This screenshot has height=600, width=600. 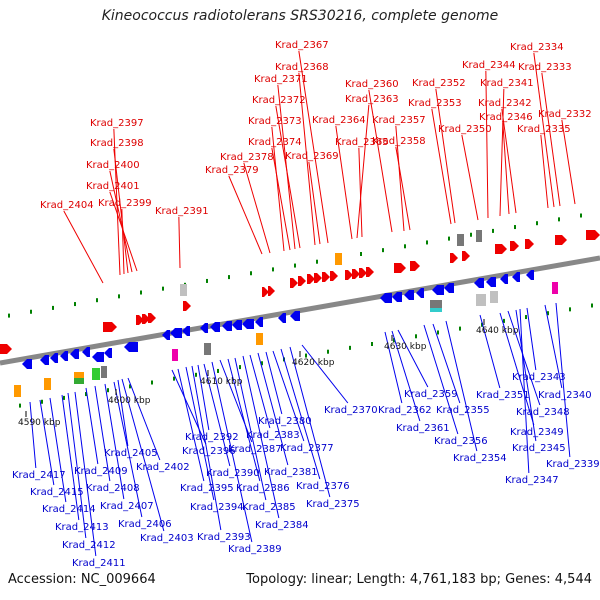 What do you see at coordinates (224, 537) in the screenshot?
I see `gene-label-reverse: Krad_2393` at bounding box center [224, 537].